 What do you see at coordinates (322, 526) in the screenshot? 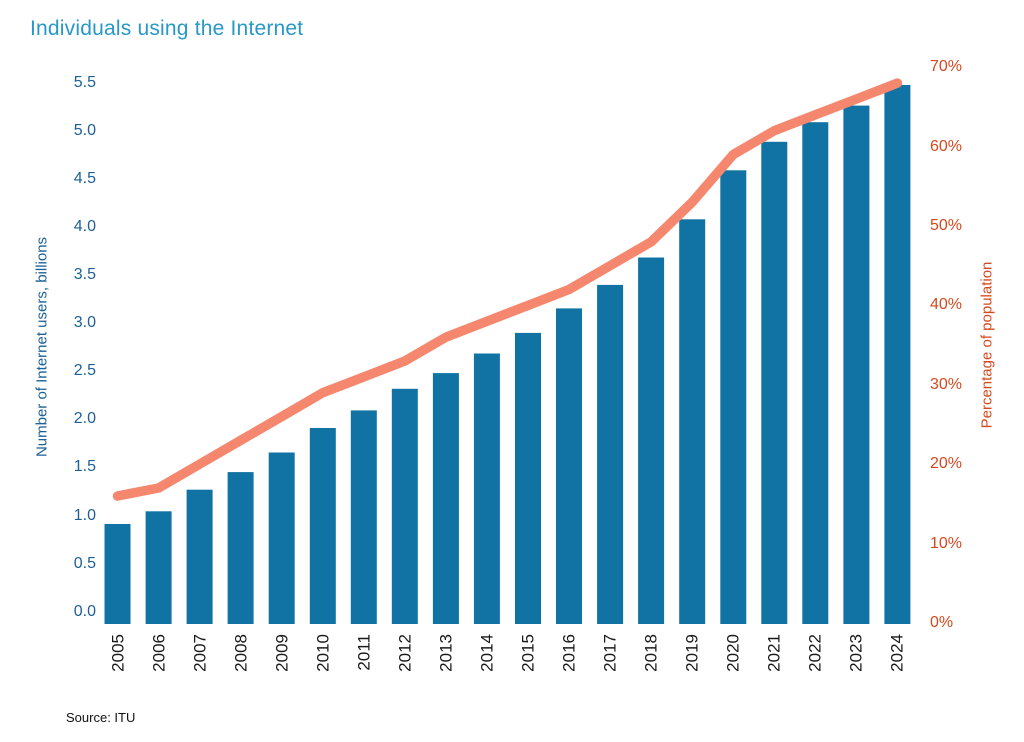
I see `bar-2010` at bounding box center [322, 526].